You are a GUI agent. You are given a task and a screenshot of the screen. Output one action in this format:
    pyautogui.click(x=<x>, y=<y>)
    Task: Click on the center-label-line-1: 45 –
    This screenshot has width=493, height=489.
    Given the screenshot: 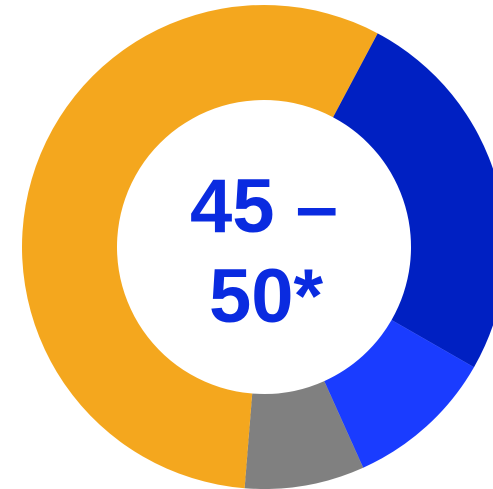 What is the action you would take?
    pyautogui.click(x=264, y=206)
    